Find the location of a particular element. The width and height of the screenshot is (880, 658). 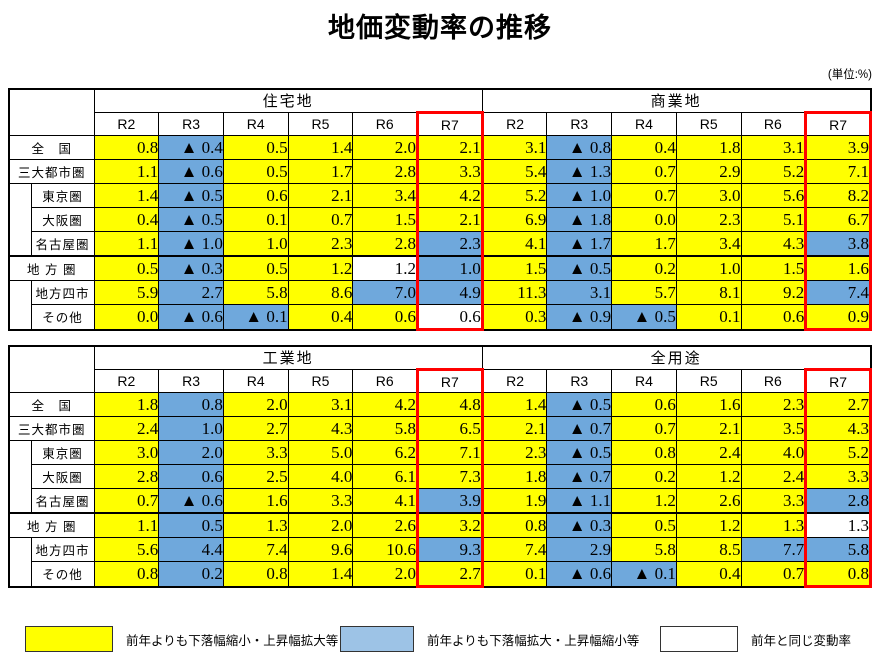

corner-cell is located at coordinates (51, 369).